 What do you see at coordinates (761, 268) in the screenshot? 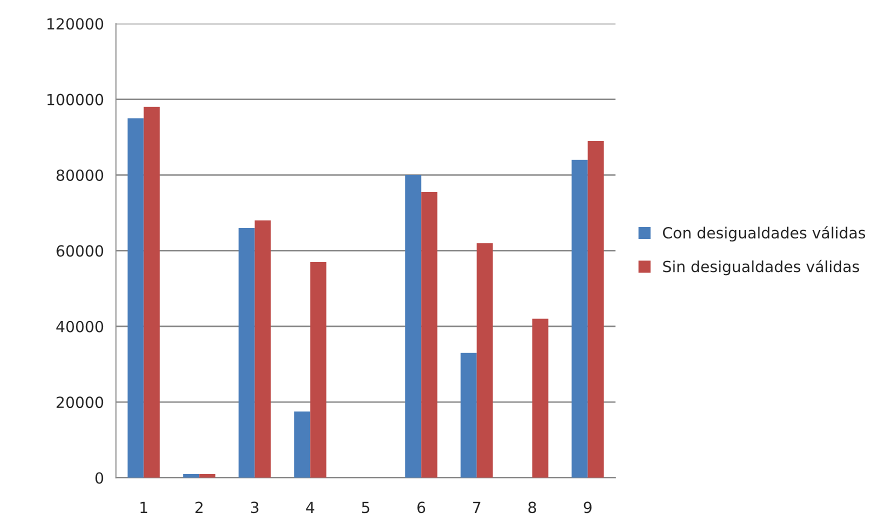
I see `legend-label: Sin desigualdades válidas` at bounding box center [761, 268].